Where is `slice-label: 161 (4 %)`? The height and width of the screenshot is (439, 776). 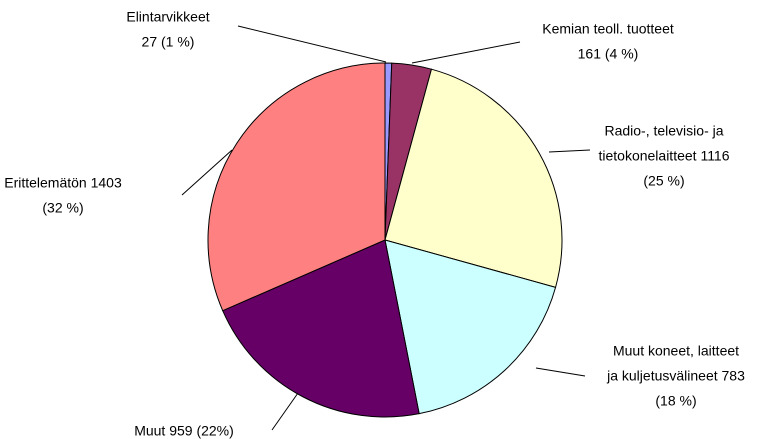 slice-label: 161 (4 %) is located at coordinates (608, 54).